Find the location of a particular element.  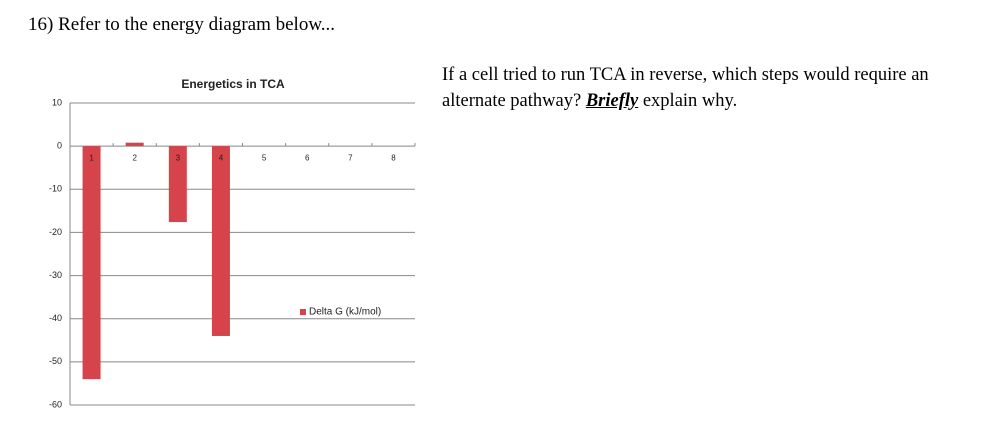

x-tick-label: 8 is located at coordinates (393, 157).